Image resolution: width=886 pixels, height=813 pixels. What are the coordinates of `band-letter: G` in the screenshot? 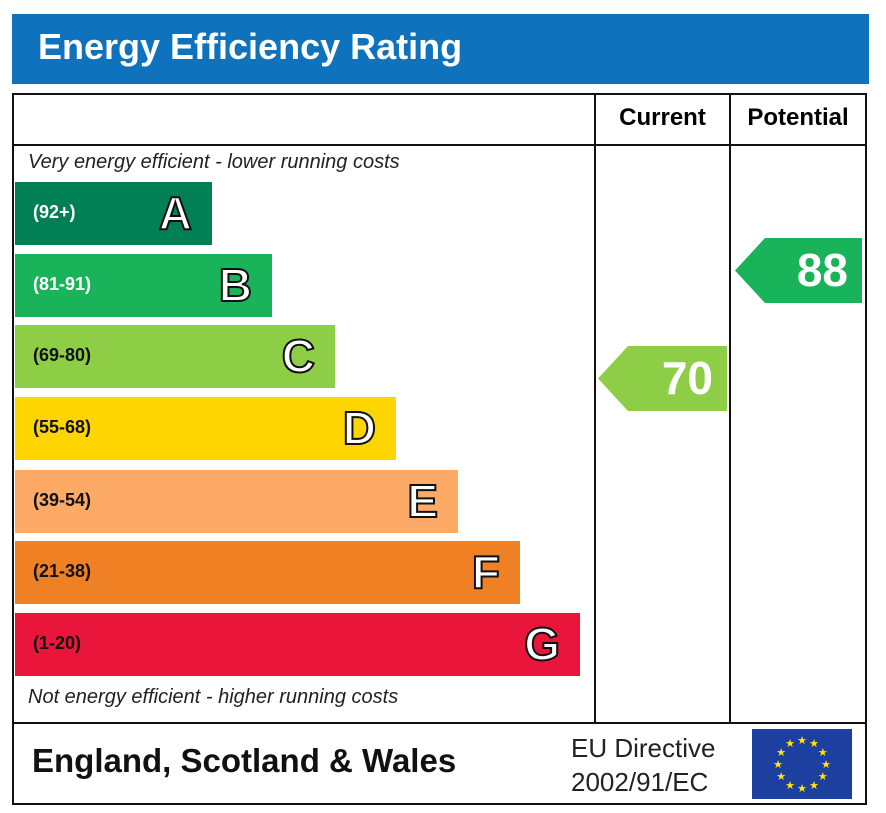 It's located at (542, 644).